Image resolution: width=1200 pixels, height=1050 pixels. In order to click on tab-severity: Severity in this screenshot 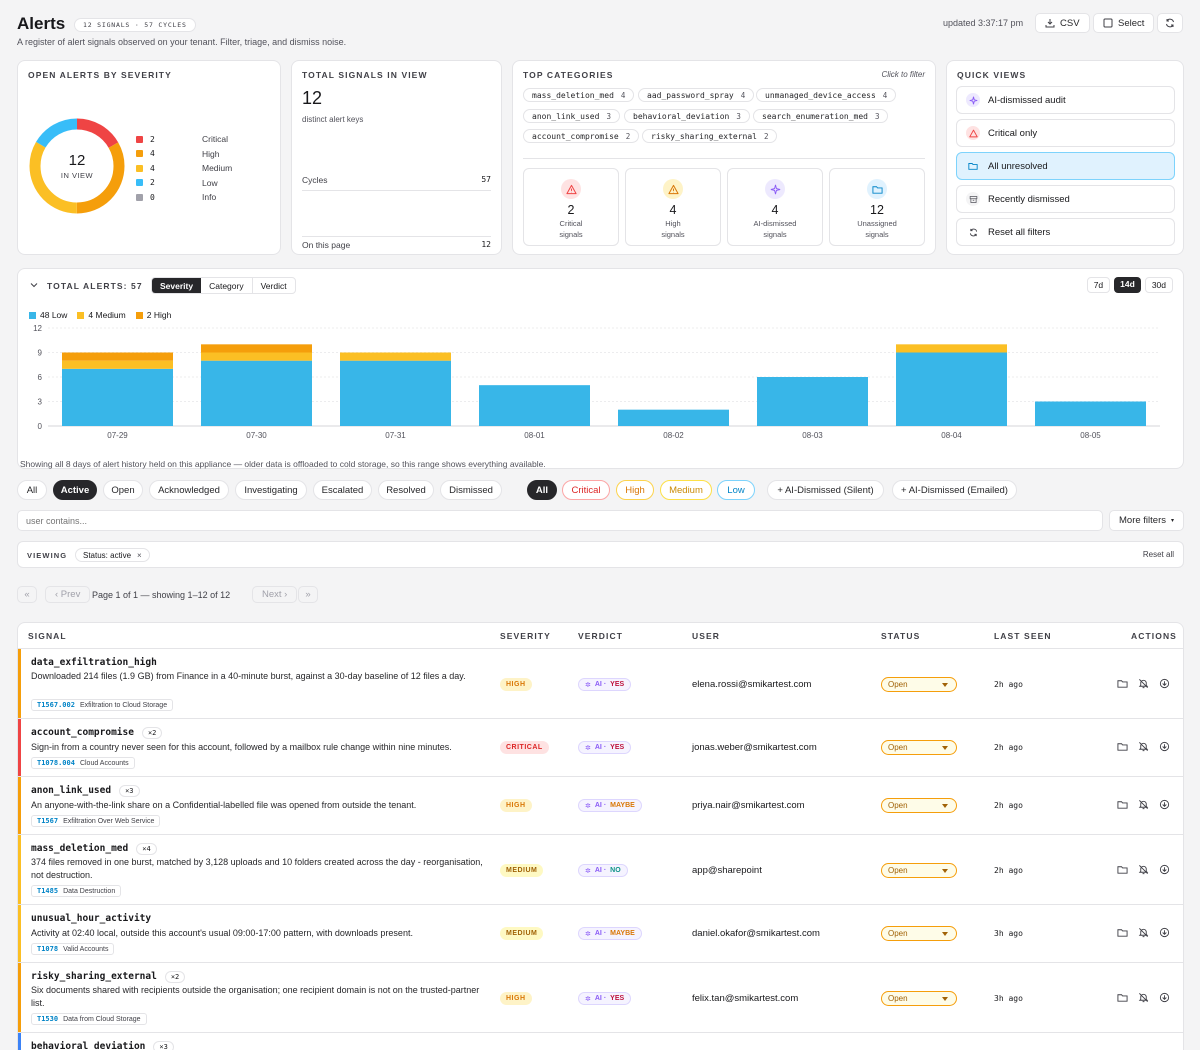, I will do `click(177, 285)`.